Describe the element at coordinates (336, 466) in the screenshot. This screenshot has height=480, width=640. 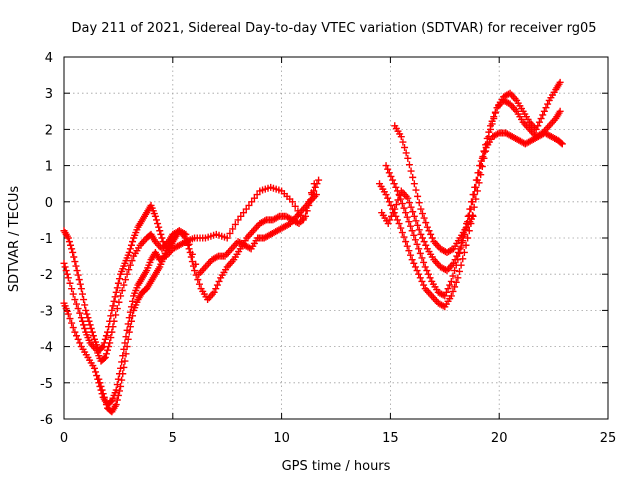
I see `x-axis-label: GPS time / hours` at that location.